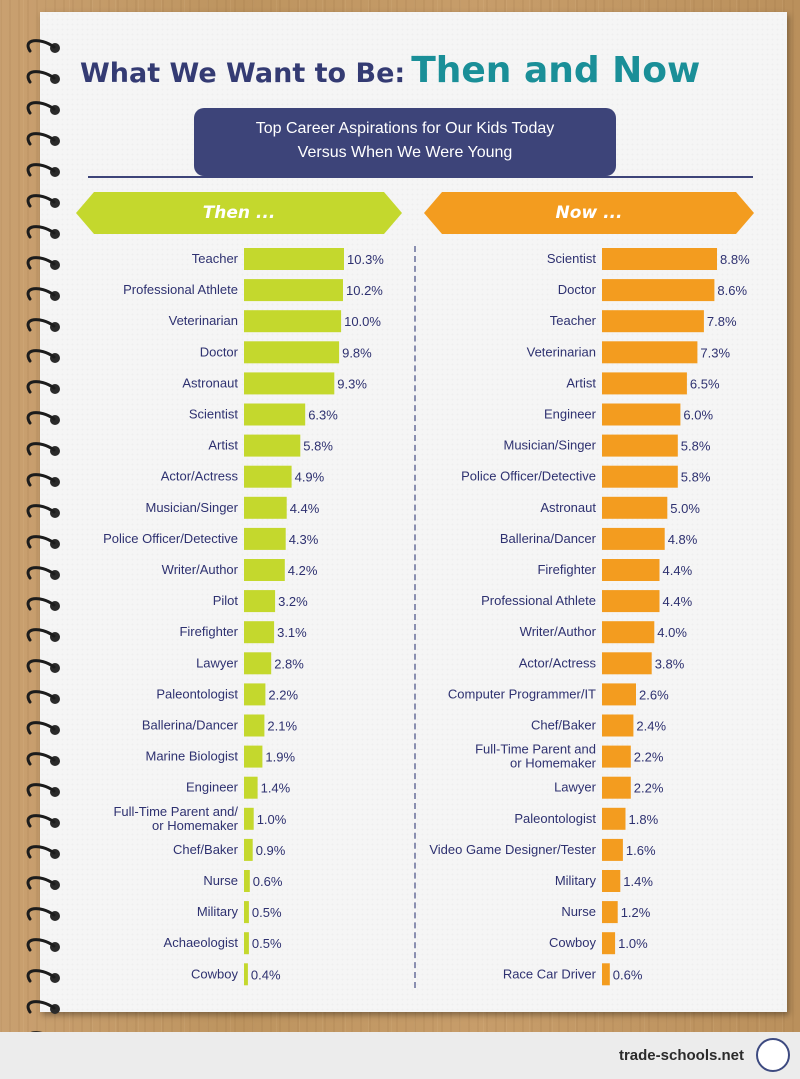 This screenshot has width=800, height=1079. What do you see at coordinates (304, 539) in the screenshot?
I see `bar-value-label: 4.3%` at bounding box center [304, 539].